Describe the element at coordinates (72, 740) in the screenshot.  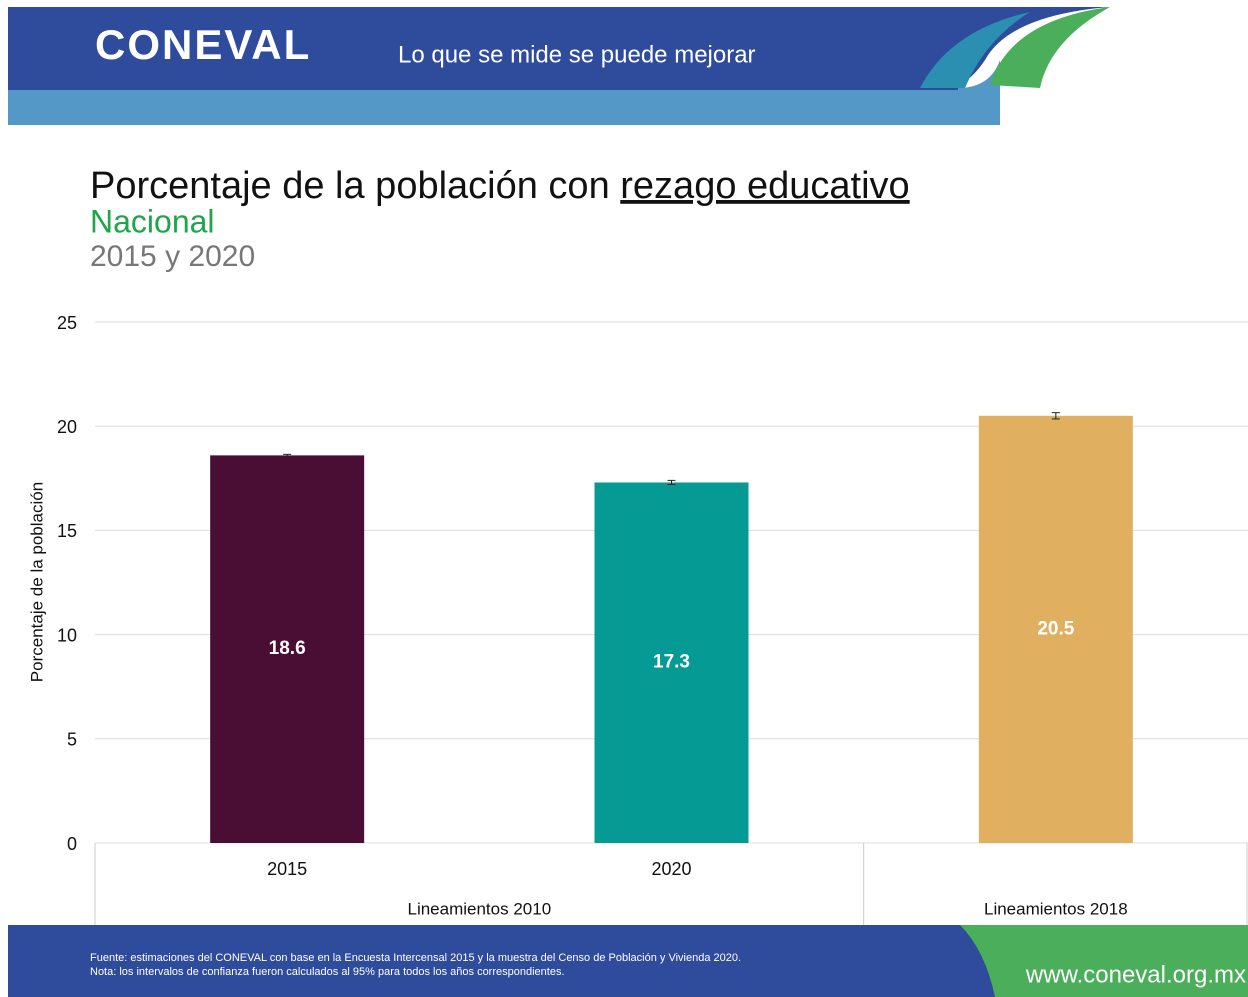
I see `y-tick-label: 5` at that location.